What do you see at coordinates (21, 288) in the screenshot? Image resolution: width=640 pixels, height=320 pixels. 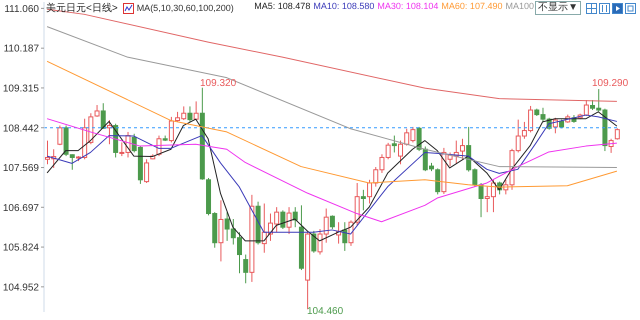 I see `y-tick-label: 104.952` at bounding box center [21, 288].